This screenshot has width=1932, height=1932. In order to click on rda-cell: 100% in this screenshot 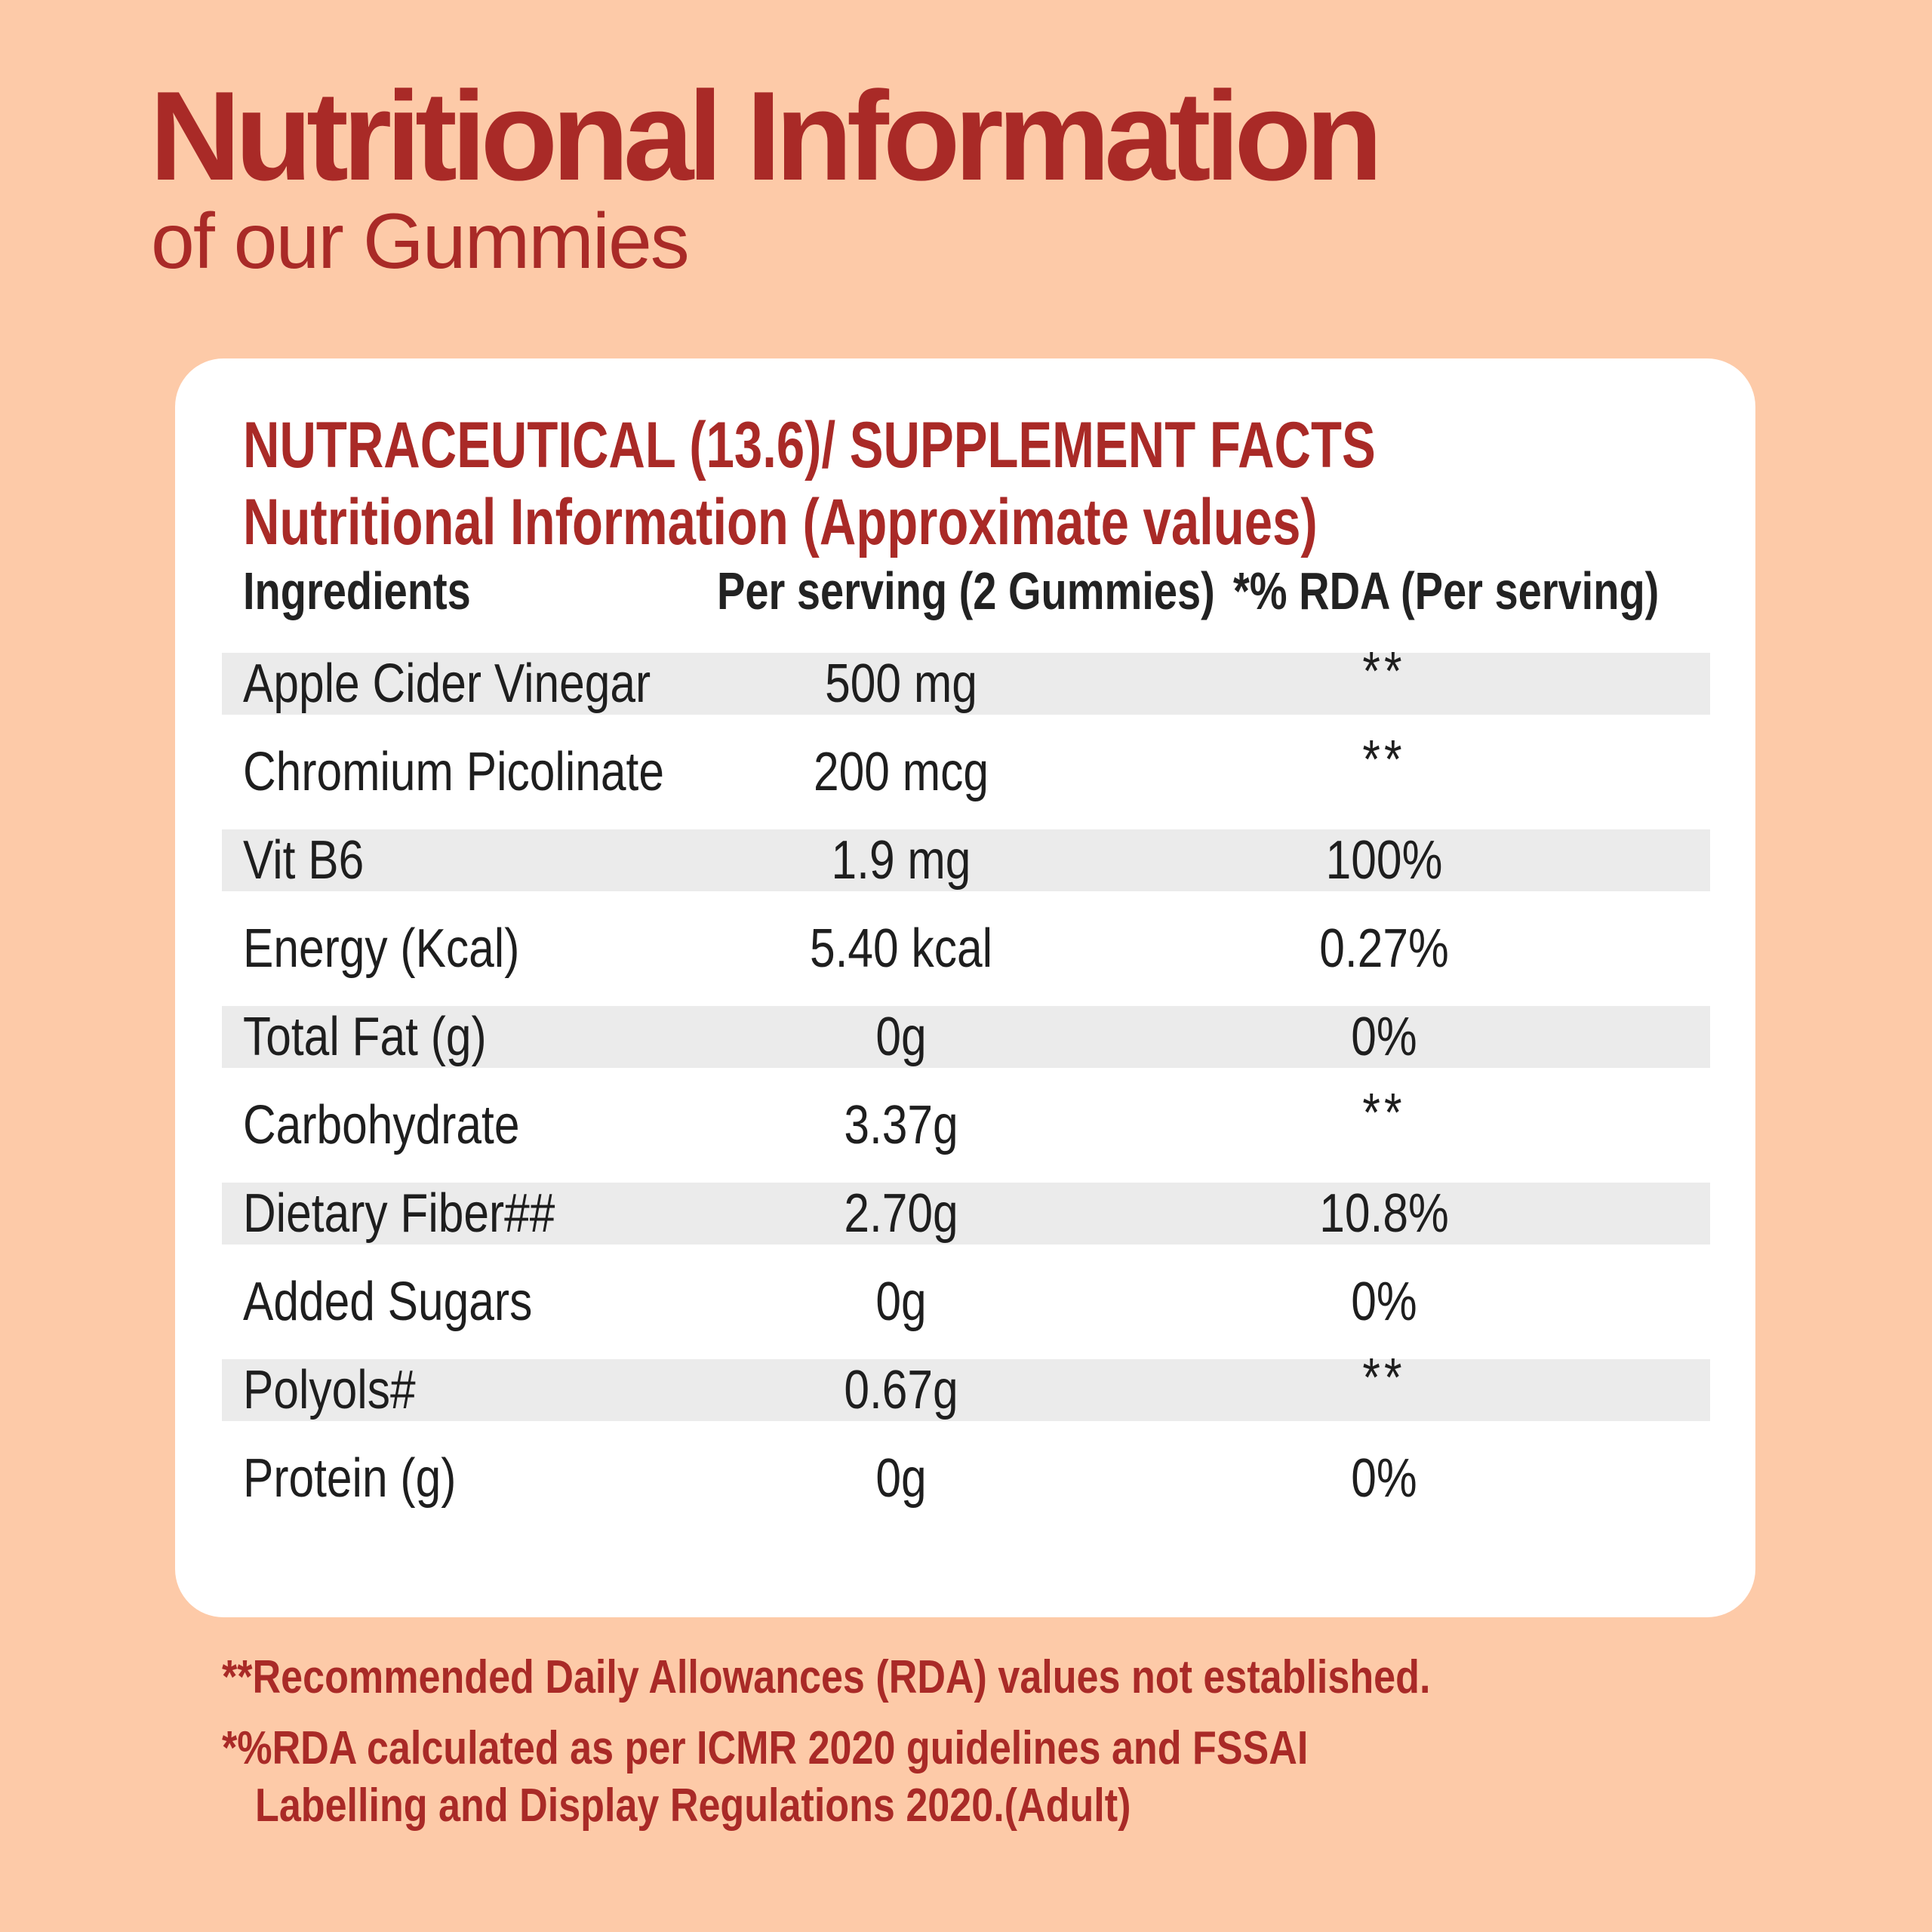, I will do `click(1384, 860)`.